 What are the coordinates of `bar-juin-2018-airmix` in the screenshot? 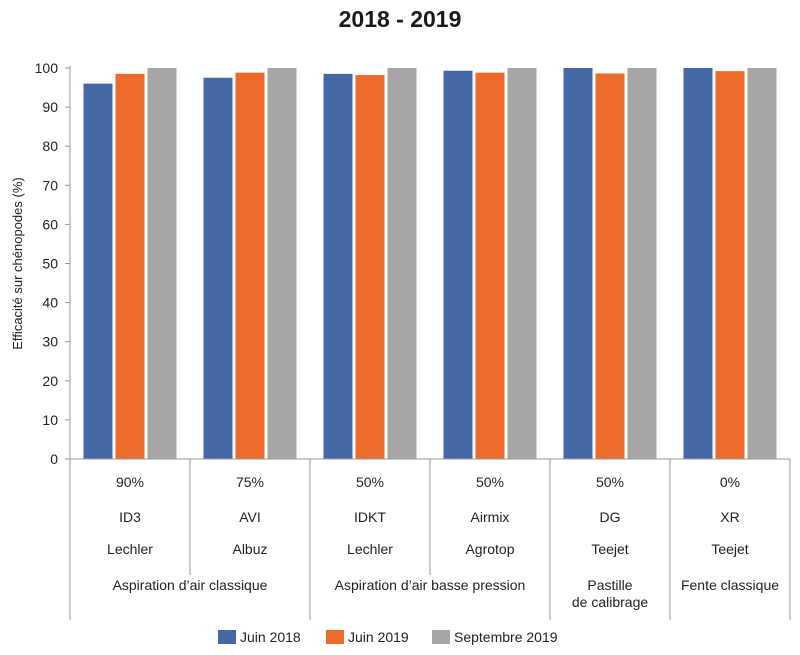 It's located at (458, 264).